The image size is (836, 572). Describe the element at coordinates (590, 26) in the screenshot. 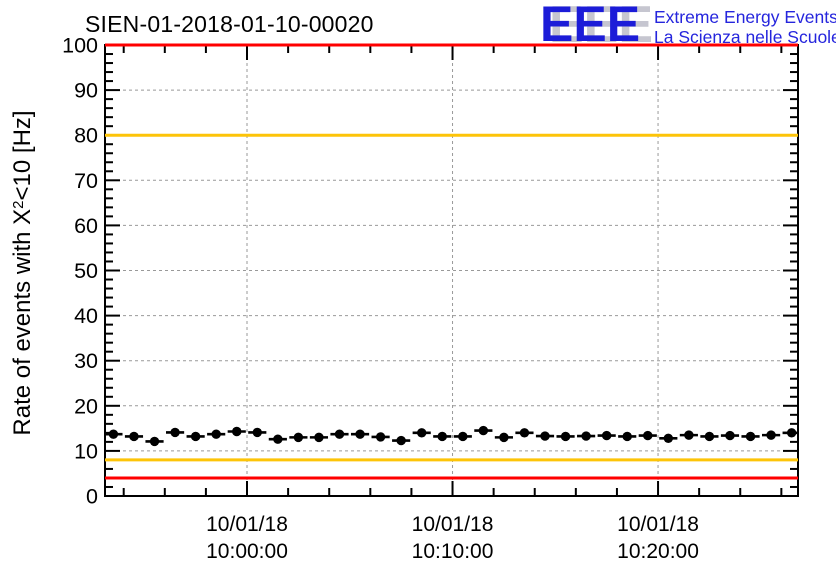

I see `eee-logo-main-text: EEE` at that location.